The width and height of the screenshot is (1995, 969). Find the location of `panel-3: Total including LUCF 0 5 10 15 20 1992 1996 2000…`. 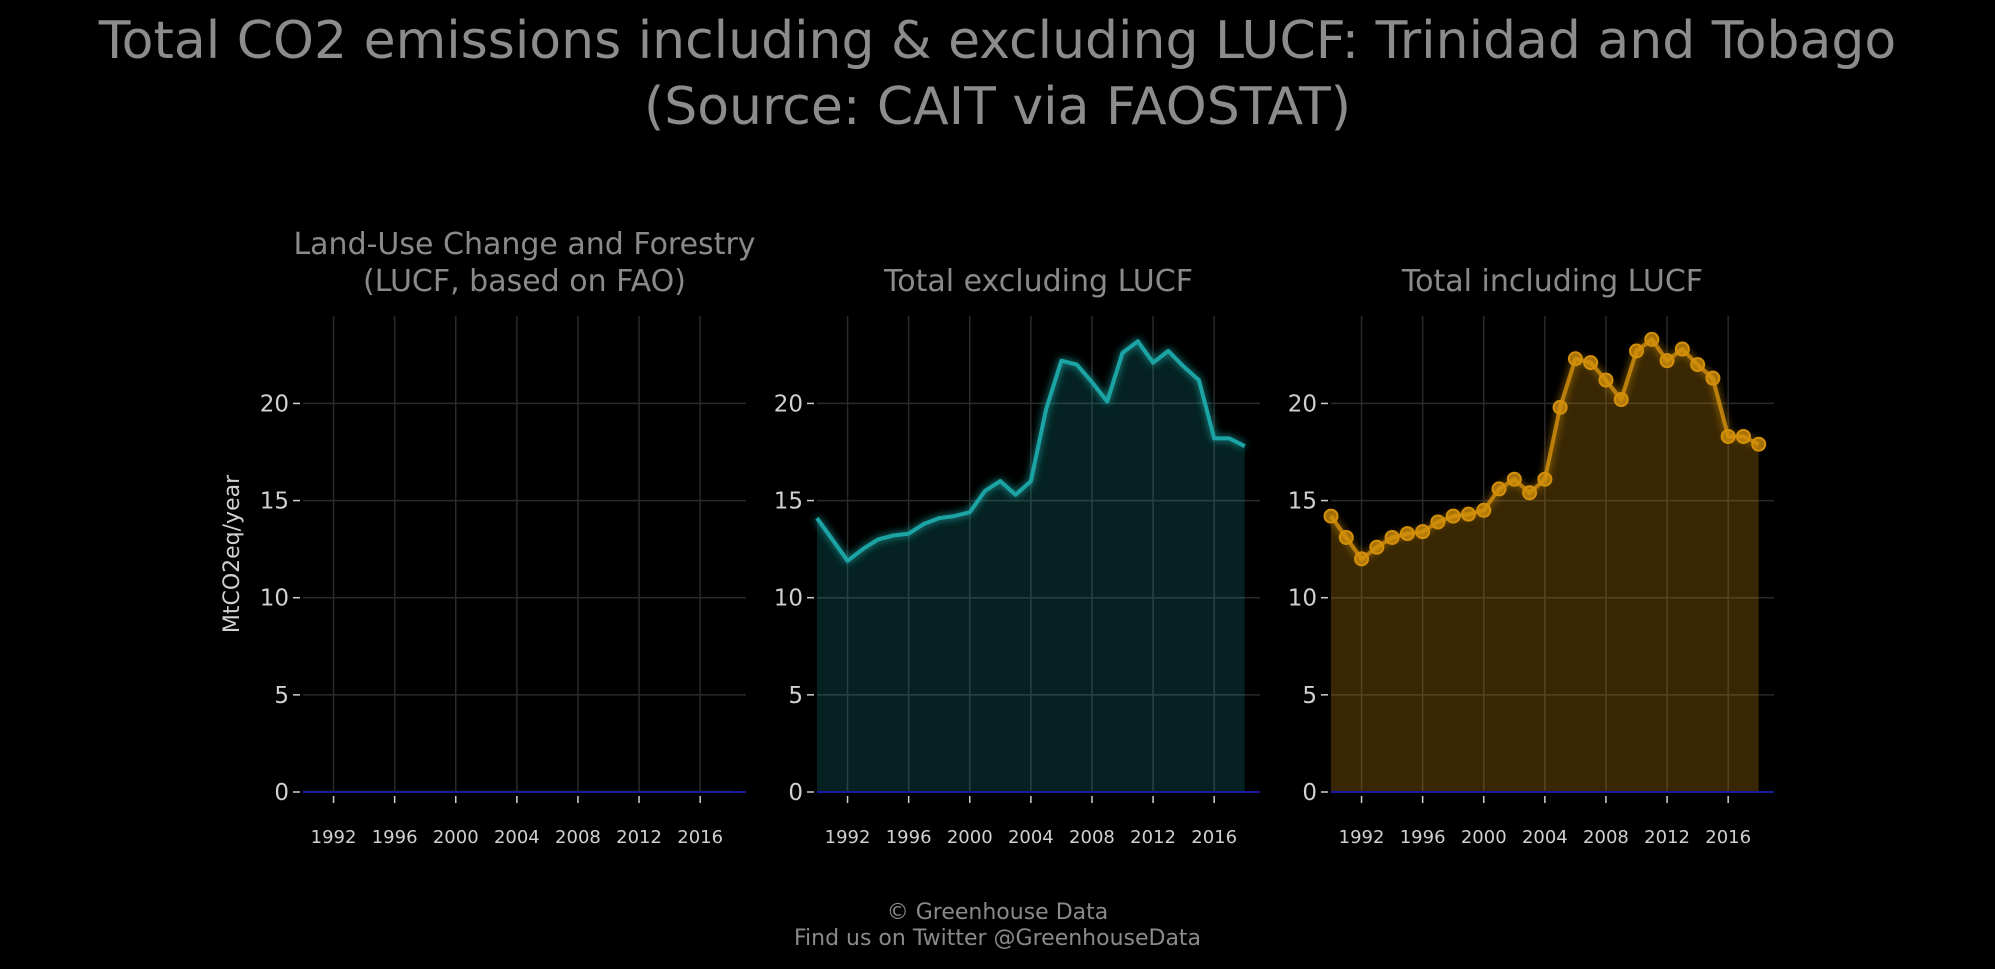

panel-3: Total including LUCF 0 5 10 15 20 1992 1996 2000… is located at coordinates (1531, 556).